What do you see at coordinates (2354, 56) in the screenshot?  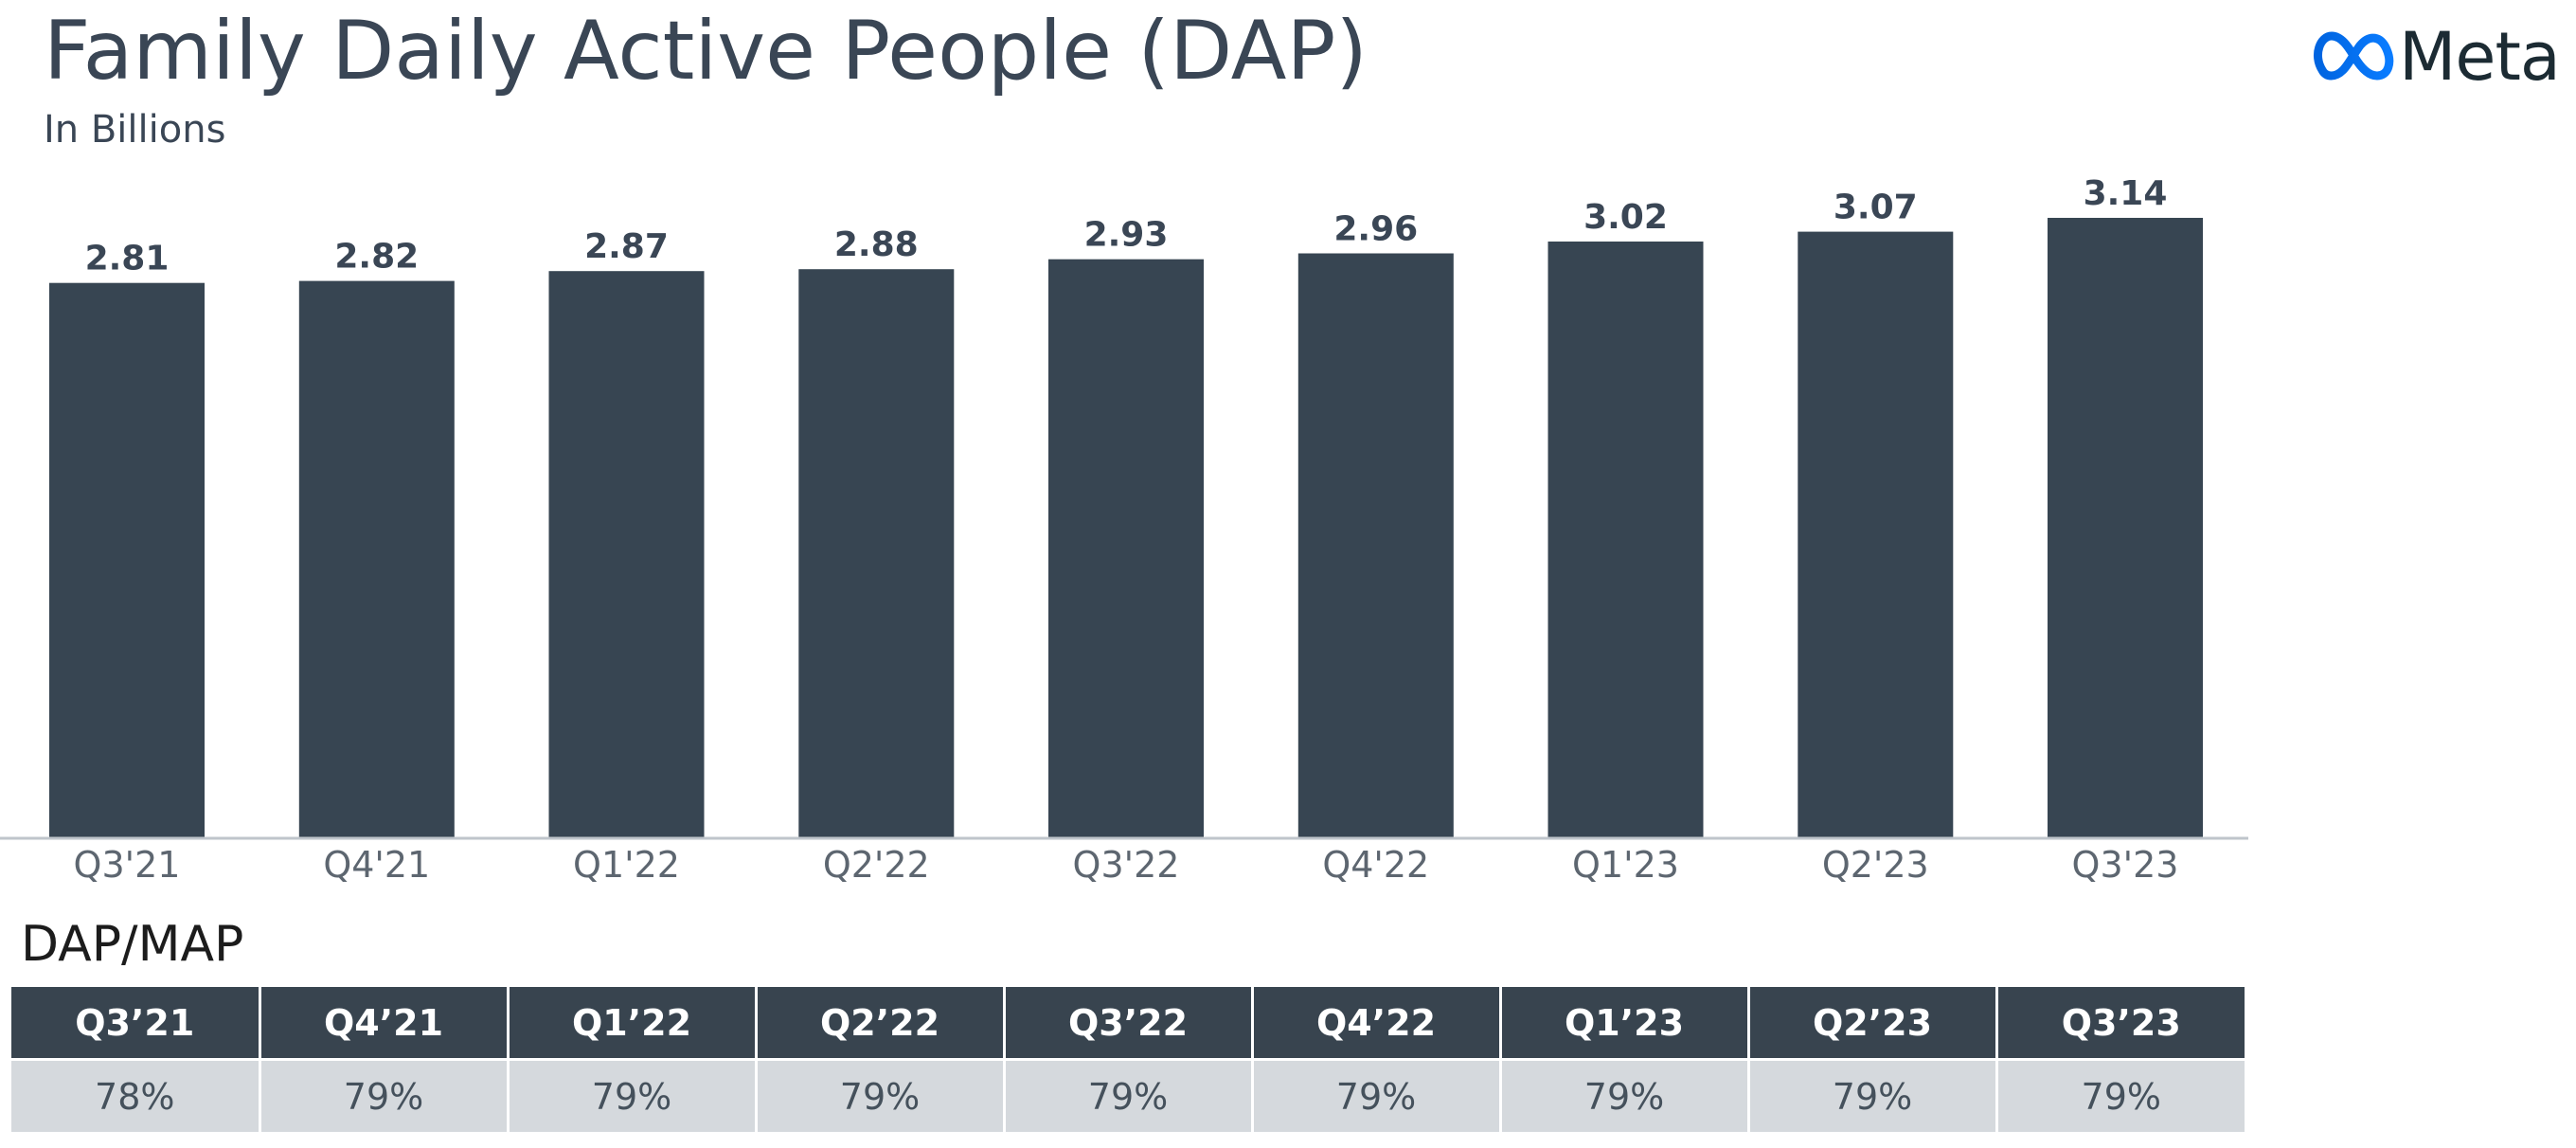 I see `meta-infinity-icon` at bounding box center [2354, 56].